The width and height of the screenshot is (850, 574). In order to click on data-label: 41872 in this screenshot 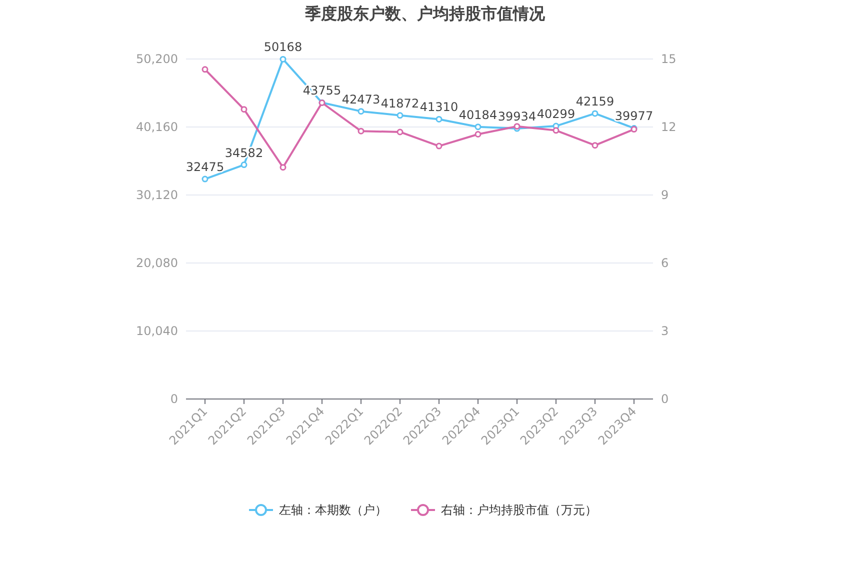, I will do `click(400, 103)`.